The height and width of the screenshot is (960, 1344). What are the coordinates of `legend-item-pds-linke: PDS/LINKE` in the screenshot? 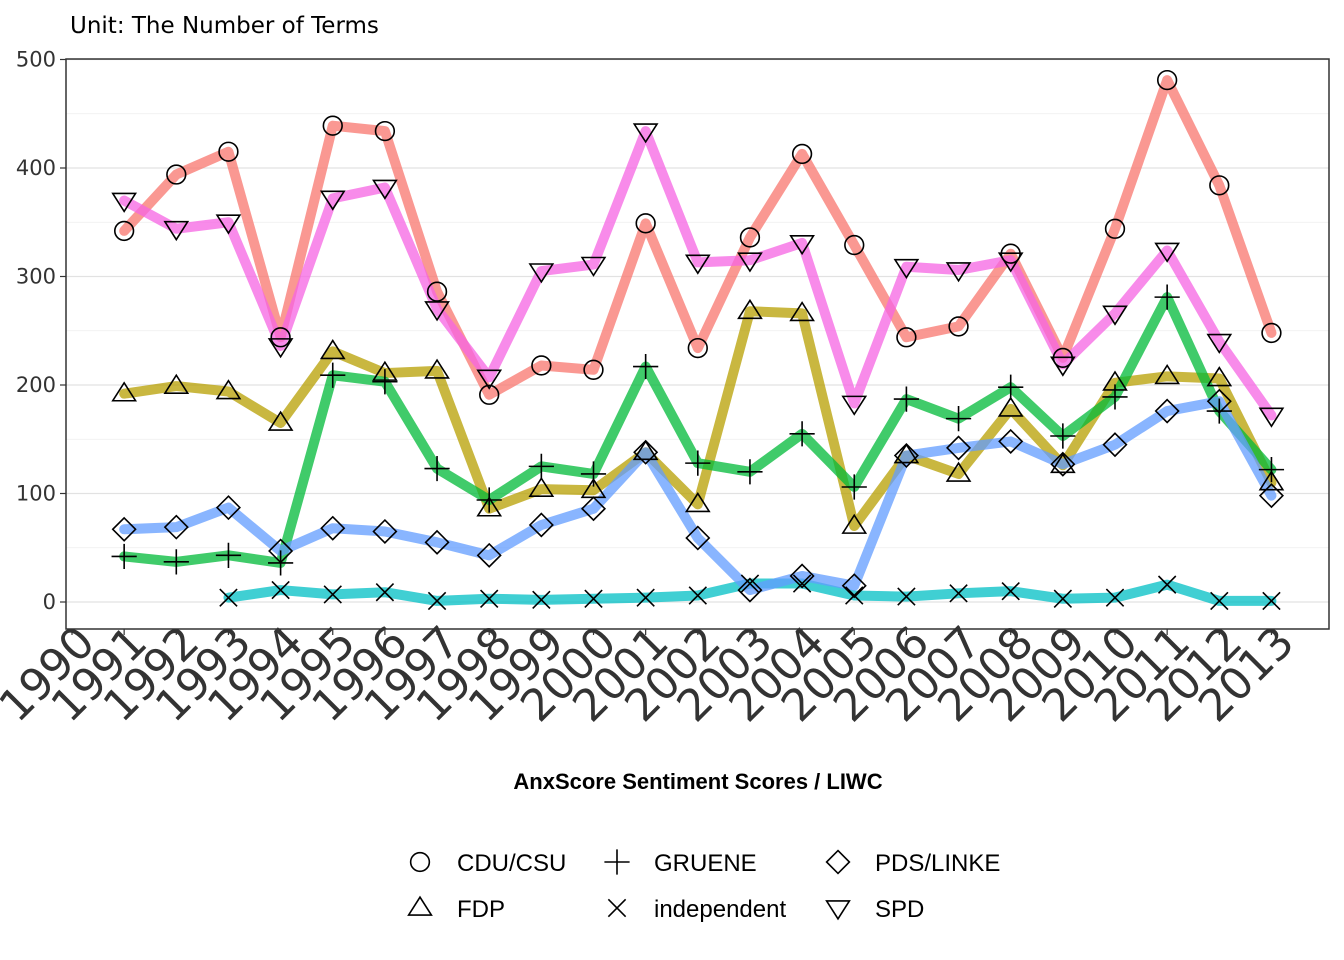 It's located at (912, 863).